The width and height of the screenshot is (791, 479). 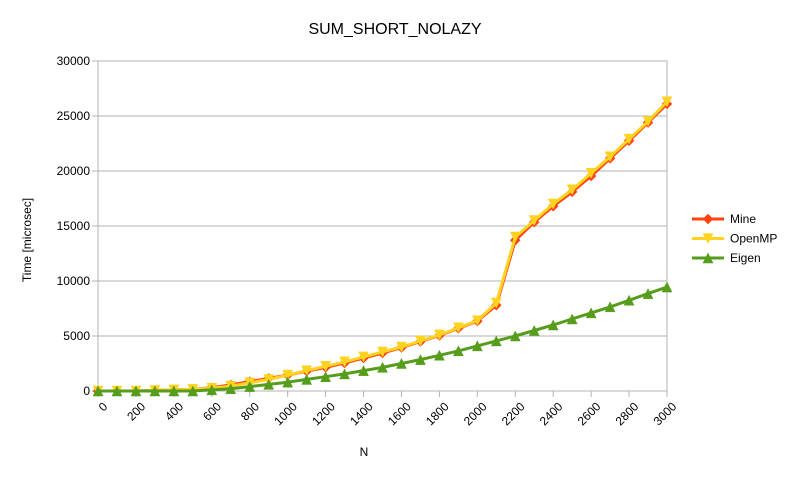 I want to click on legend-item-openmp: OpenMP, so click(x=734, y=239).